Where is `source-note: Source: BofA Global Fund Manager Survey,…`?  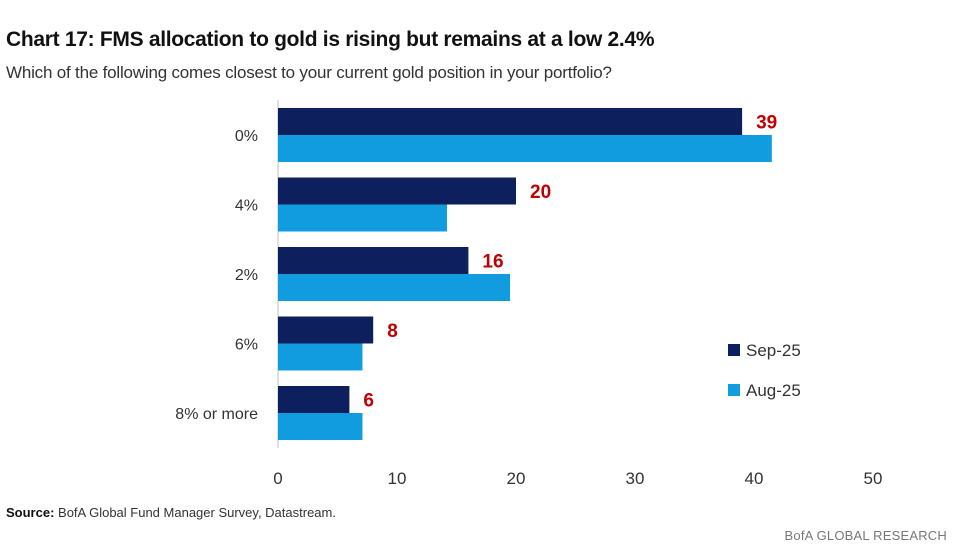 source-note: Source: BofA Global Fund Manager Survey,… is located at coordinates (171, 512).